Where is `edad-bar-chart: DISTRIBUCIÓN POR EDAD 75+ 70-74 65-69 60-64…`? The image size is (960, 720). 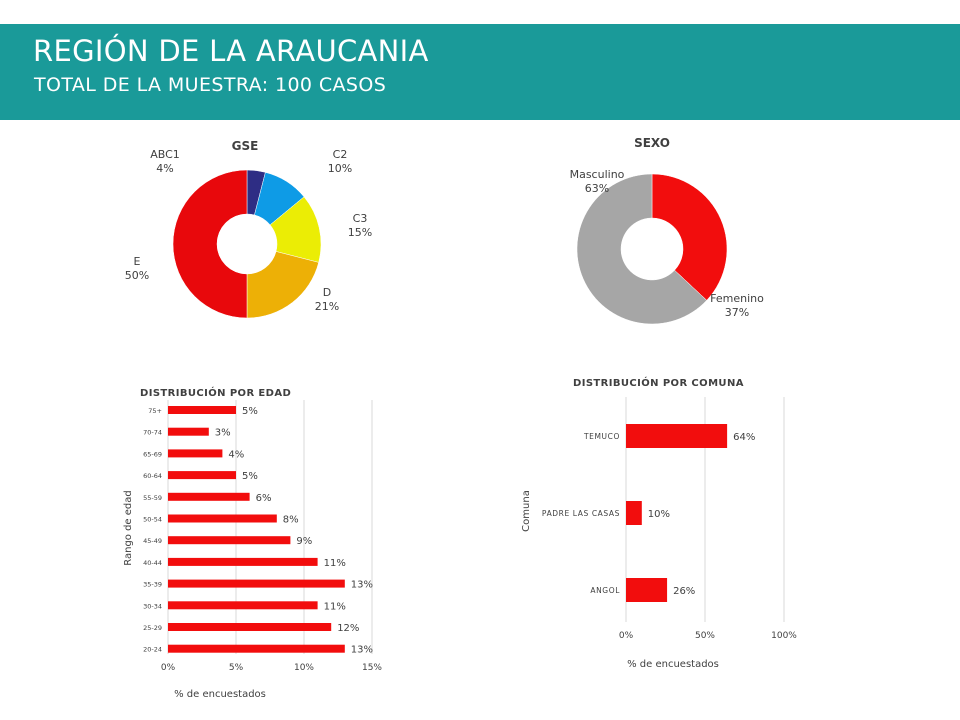
edad-bar-chart: DISTRIBUCIÓN POR EDAD 75+ 70-74 65-69 60-64… is located at coordinates (252, 543).